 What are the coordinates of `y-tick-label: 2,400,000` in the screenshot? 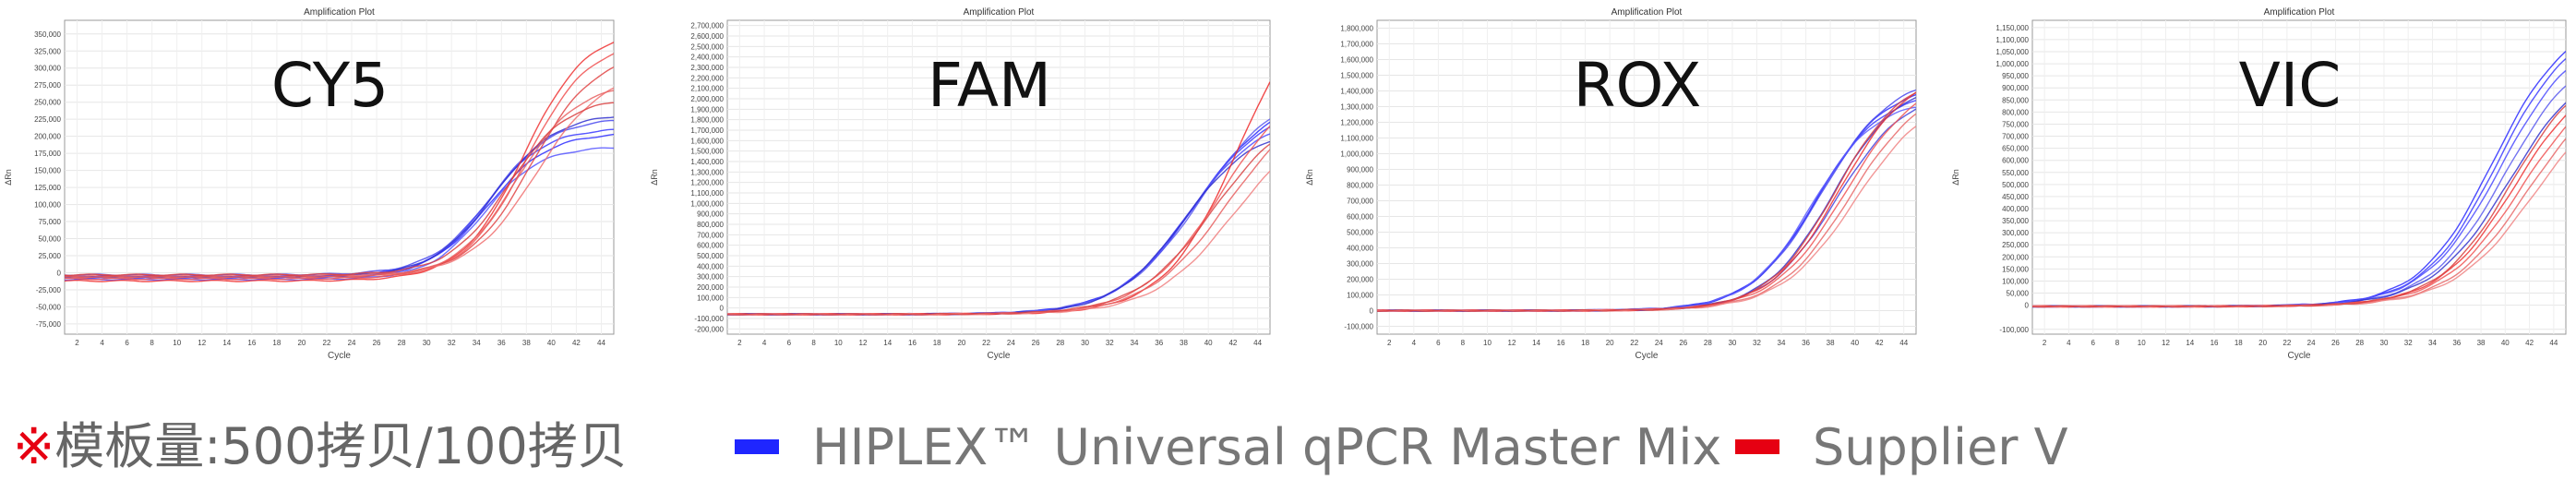 It's located at (707, 58).